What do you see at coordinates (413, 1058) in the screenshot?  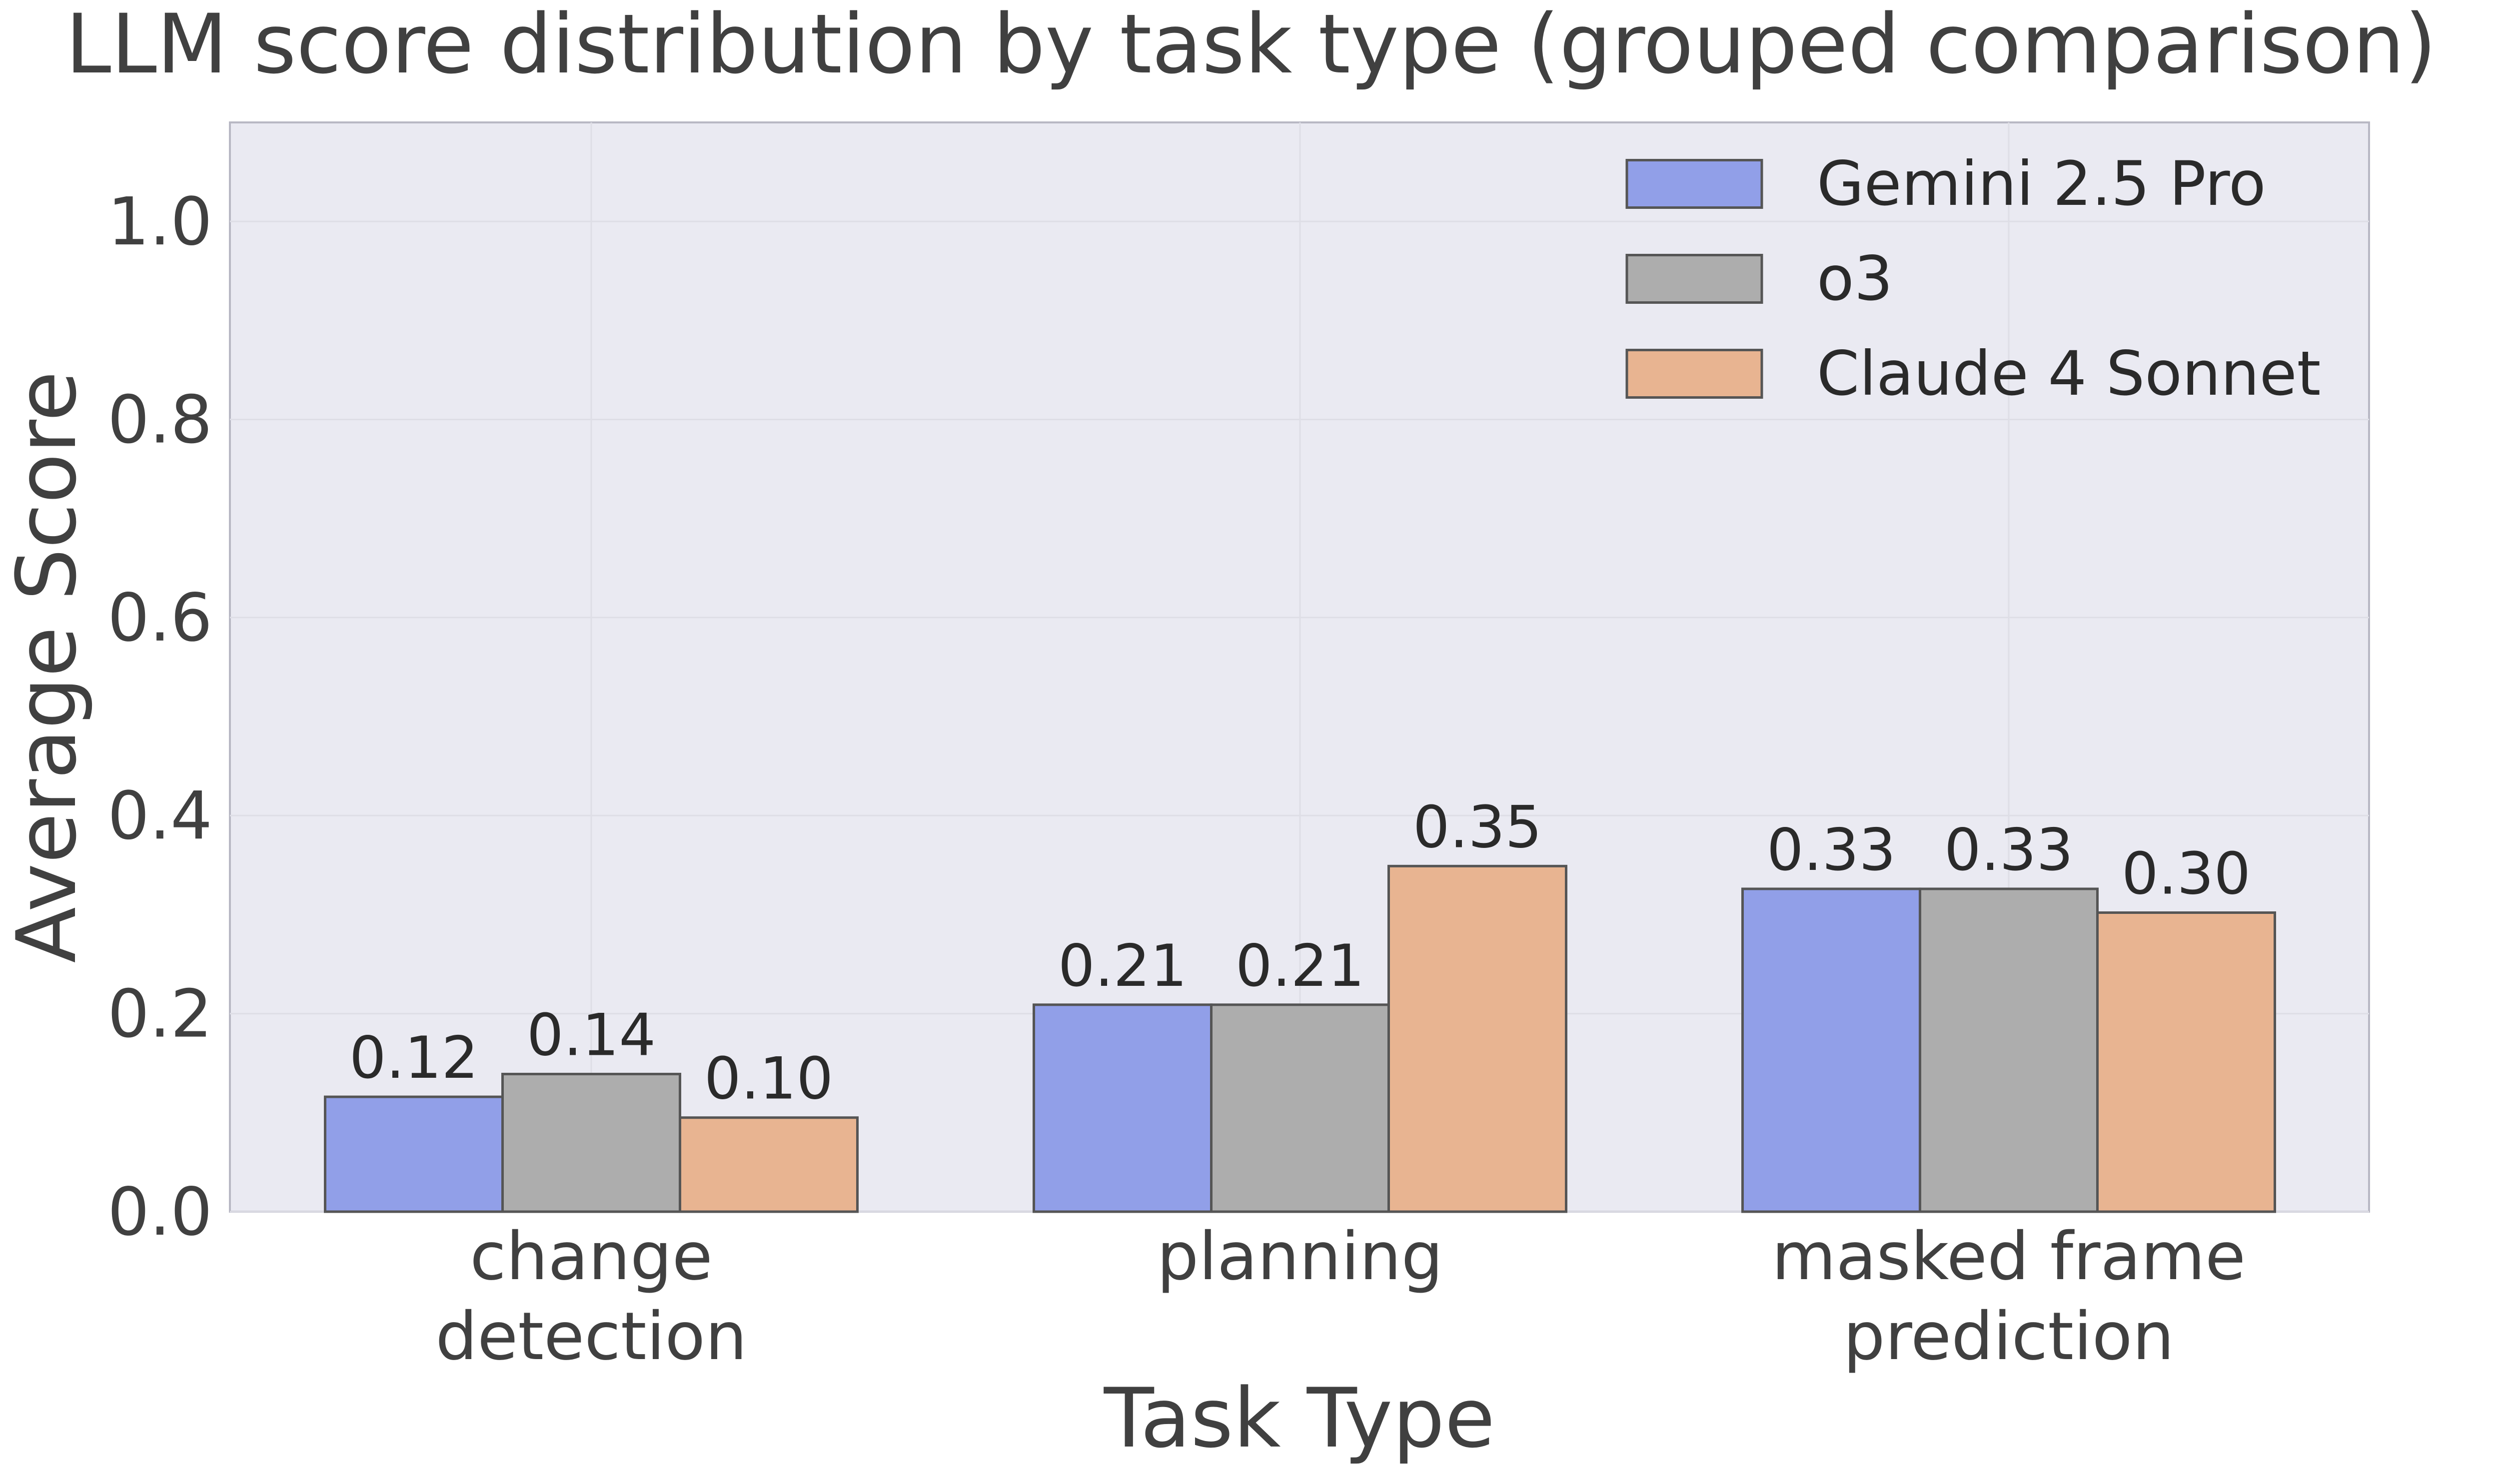 I see `data-label: 0.12` at bounding box center [413, 1058].